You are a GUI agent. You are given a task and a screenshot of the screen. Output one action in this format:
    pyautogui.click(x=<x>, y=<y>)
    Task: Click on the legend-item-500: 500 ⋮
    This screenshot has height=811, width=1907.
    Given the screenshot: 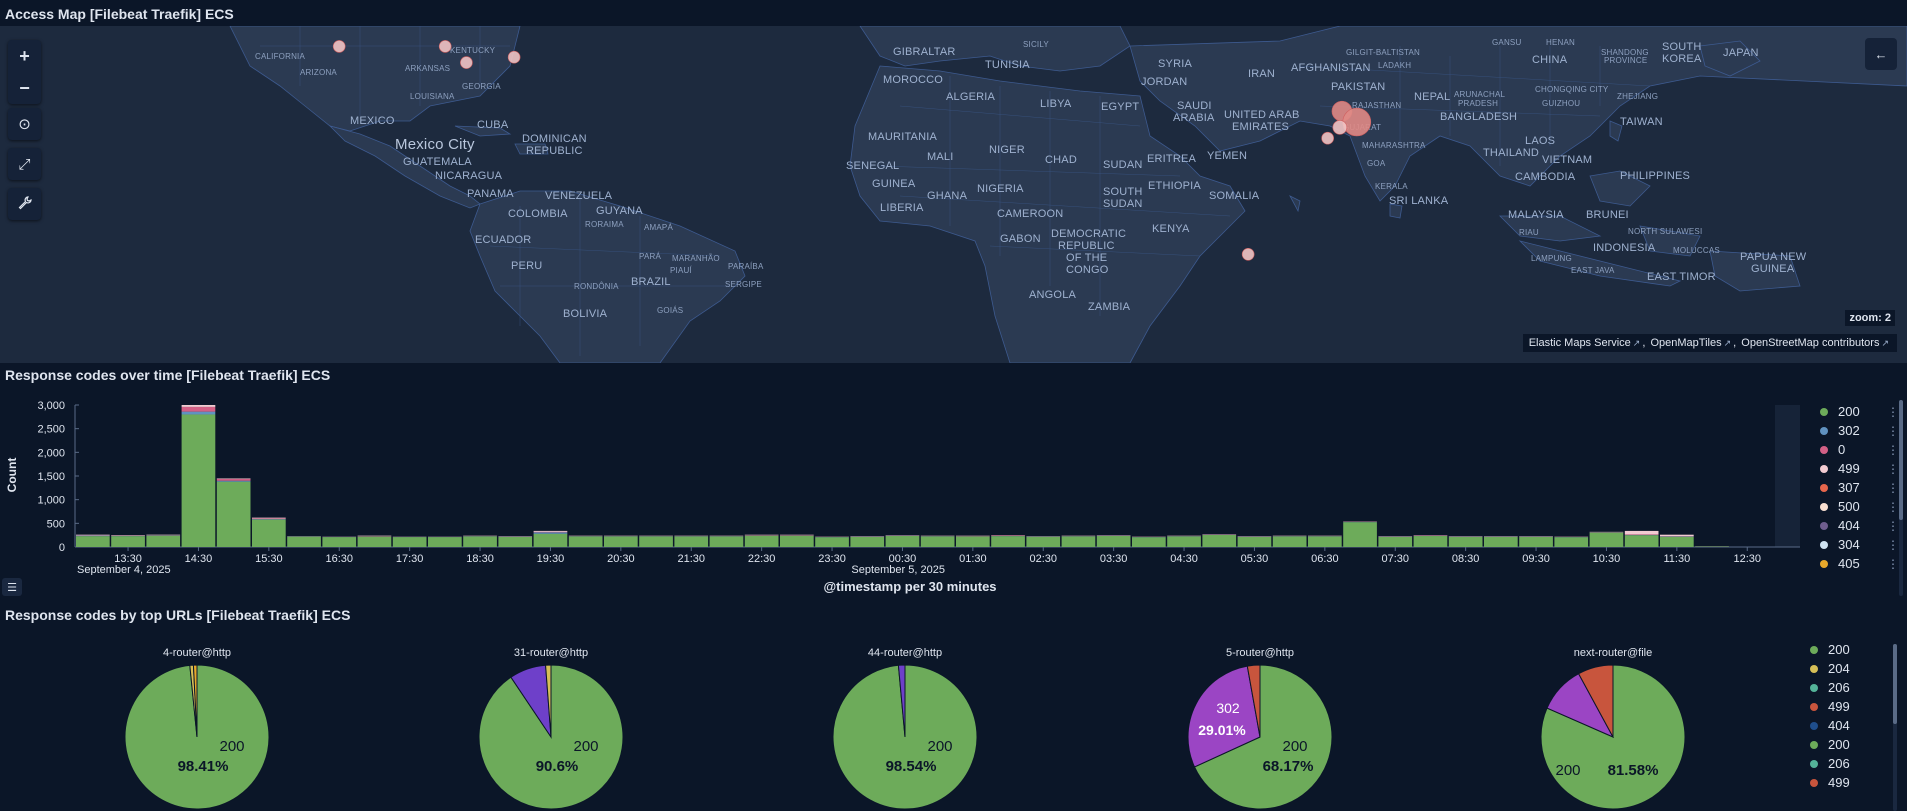 What is the action you would take?
    pyautogui.click(x=1858, y=506)
    